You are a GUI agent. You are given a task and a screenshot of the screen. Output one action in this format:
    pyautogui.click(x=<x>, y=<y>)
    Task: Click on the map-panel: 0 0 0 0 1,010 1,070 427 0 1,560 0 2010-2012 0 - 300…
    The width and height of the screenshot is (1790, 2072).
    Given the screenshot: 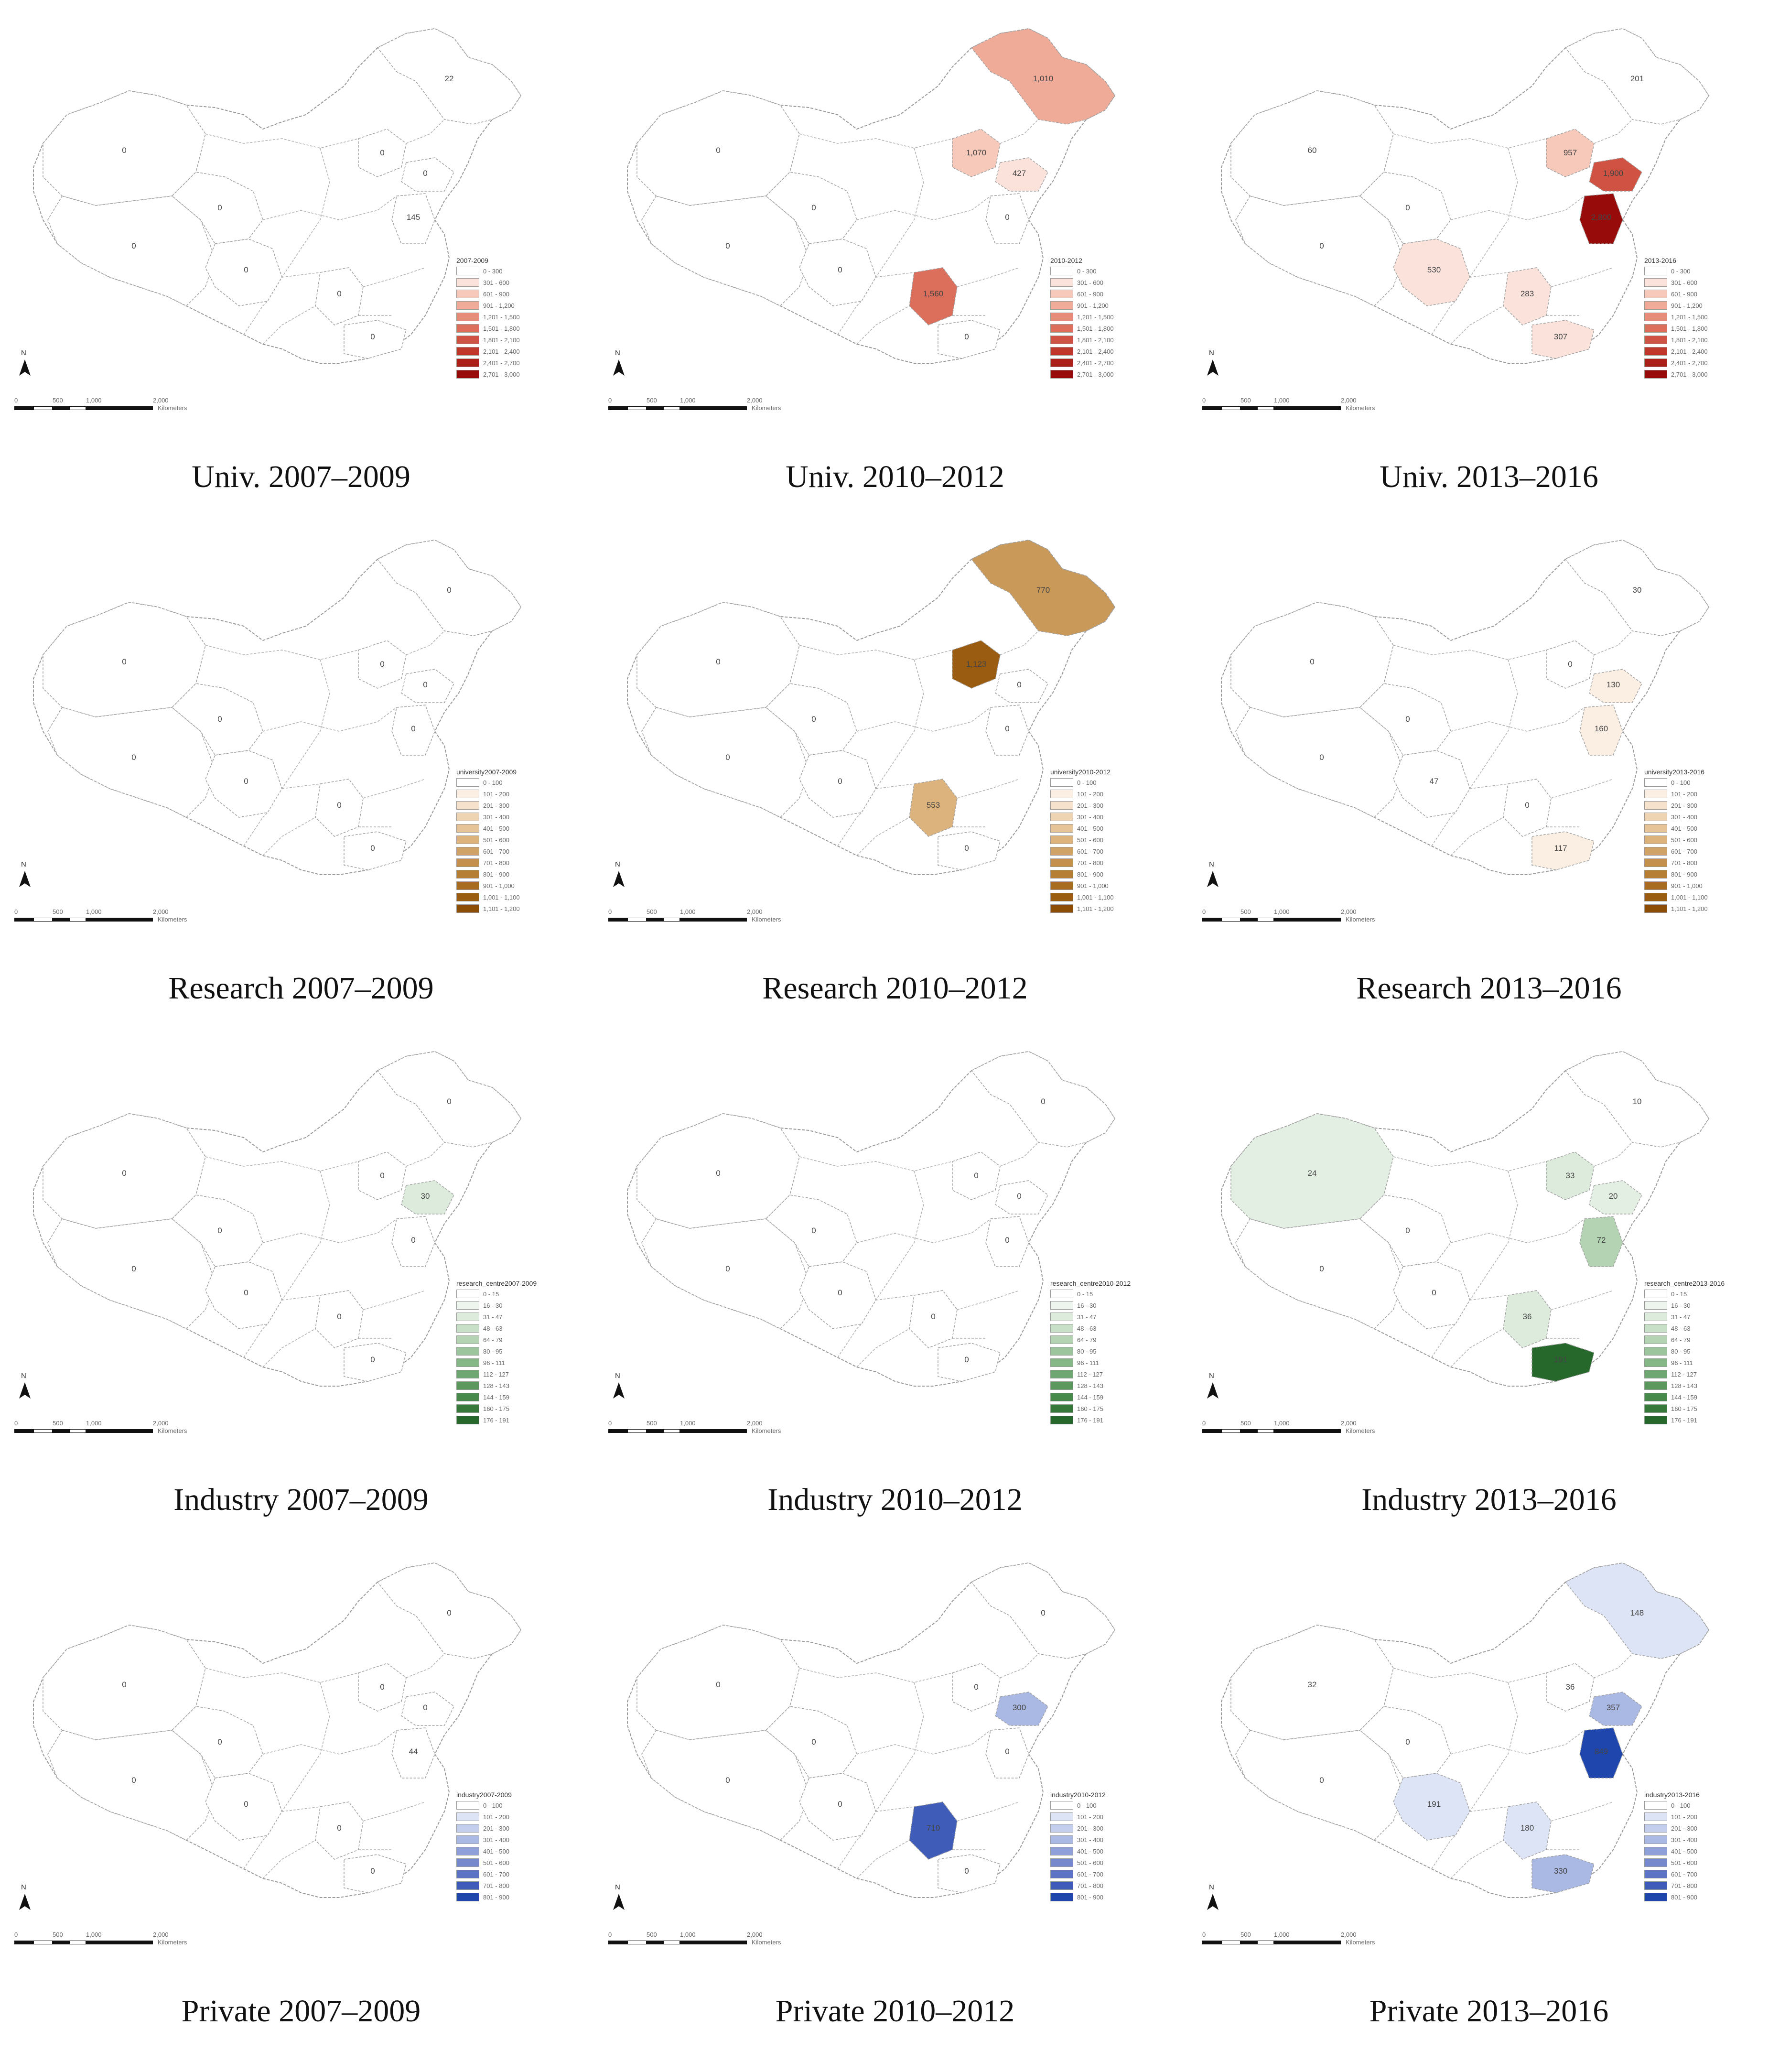 What is the action you would take?
    pyautogui.click(x=895, y=255)
    